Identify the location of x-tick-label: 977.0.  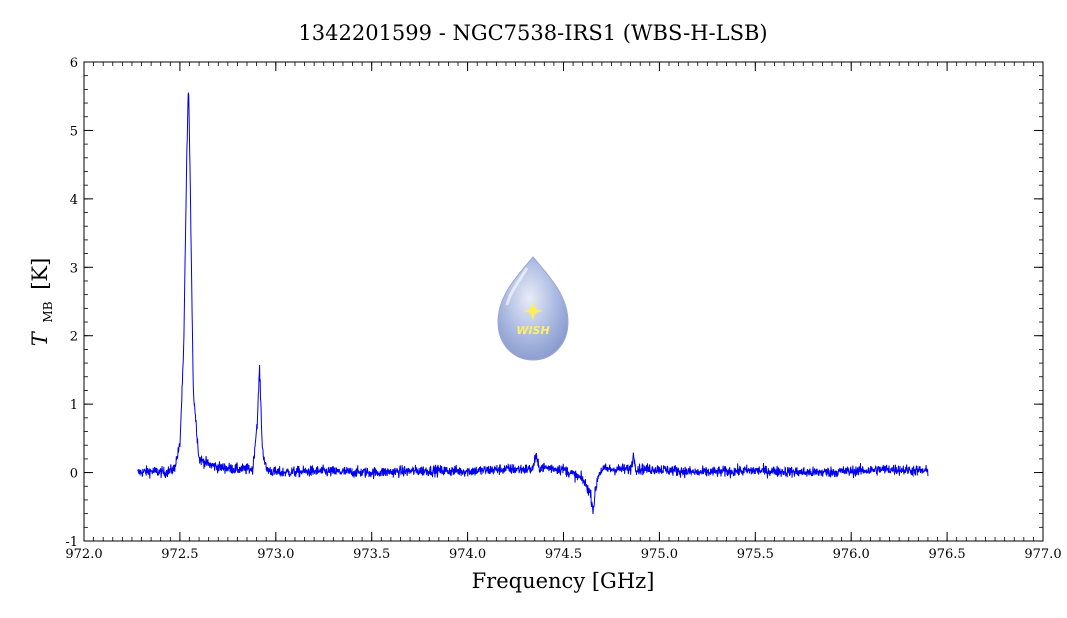
(1042, 554).